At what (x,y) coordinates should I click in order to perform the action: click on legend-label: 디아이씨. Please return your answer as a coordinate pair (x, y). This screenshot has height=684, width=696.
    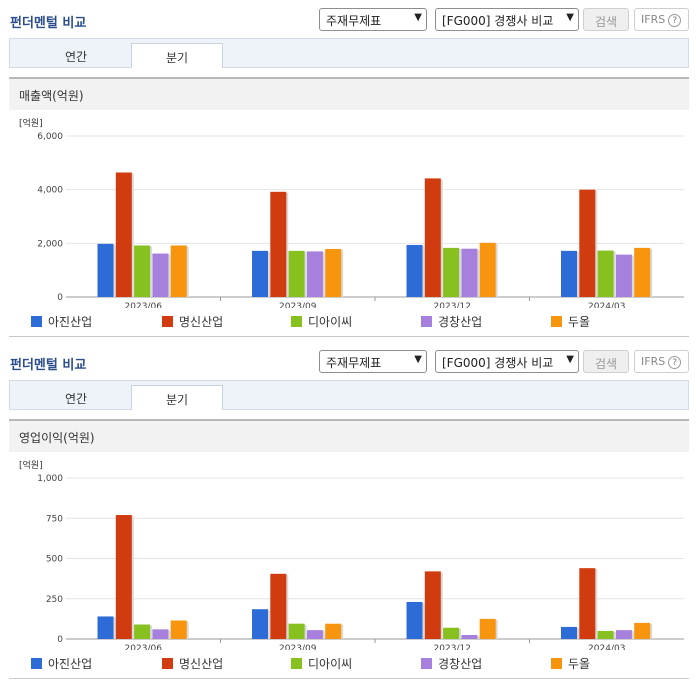
    Looking at the image, I should click on (330, 664).